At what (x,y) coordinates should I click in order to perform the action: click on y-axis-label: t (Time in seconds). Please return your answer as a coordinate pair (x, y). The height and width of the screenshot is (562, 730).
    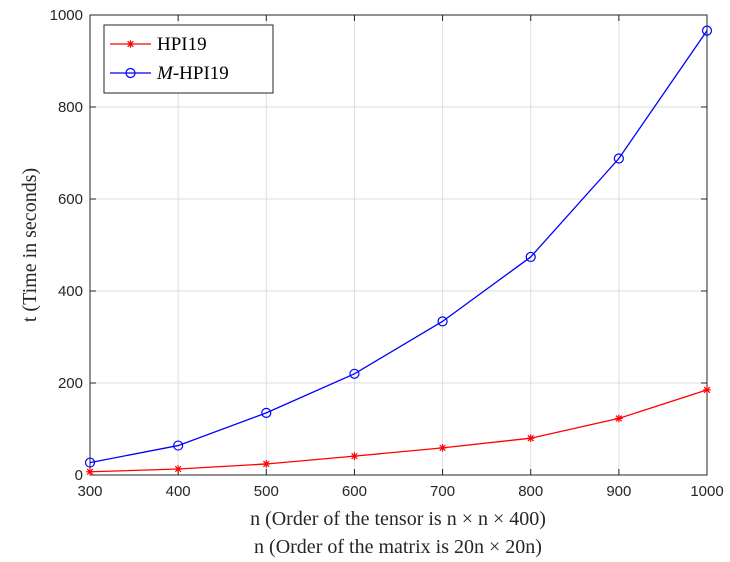
    Looking at the image, I should click on (30, 245).